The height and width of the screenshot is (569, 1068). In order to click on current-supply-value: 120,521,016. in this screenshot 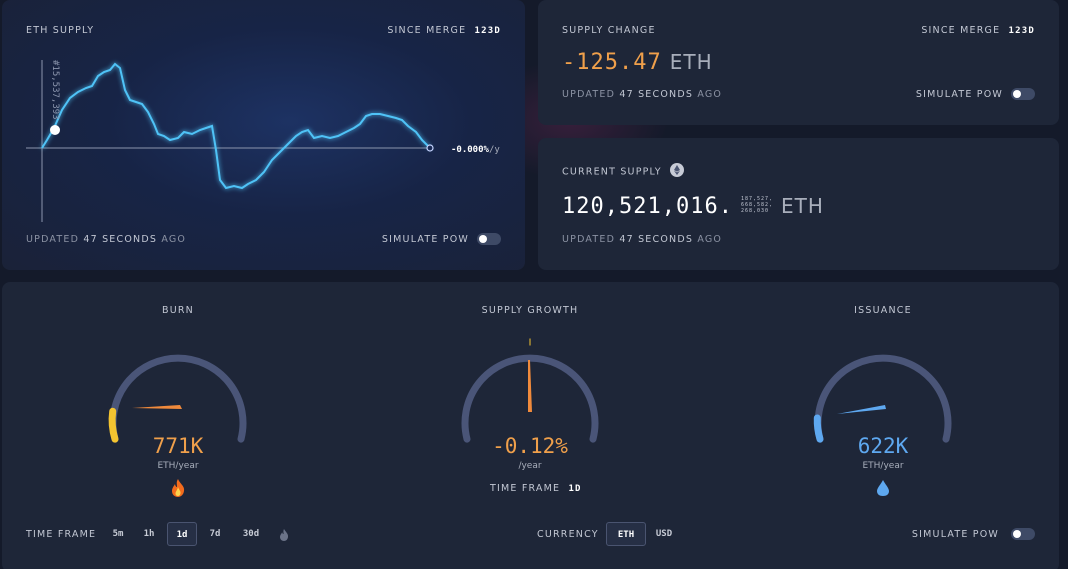, I will do `click(647, 206)`.